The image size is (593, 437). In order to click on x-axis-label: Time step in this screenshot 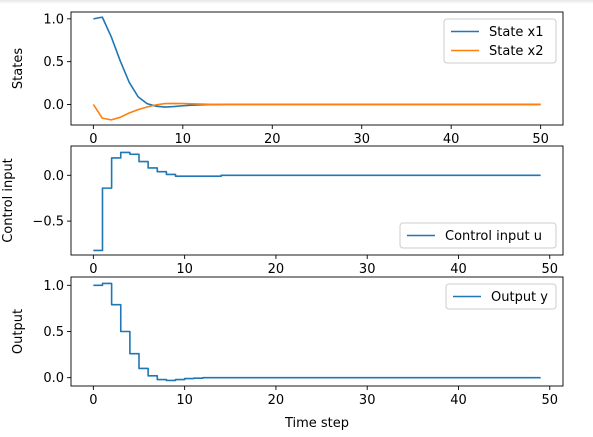, I will do `click(316, 423)`.